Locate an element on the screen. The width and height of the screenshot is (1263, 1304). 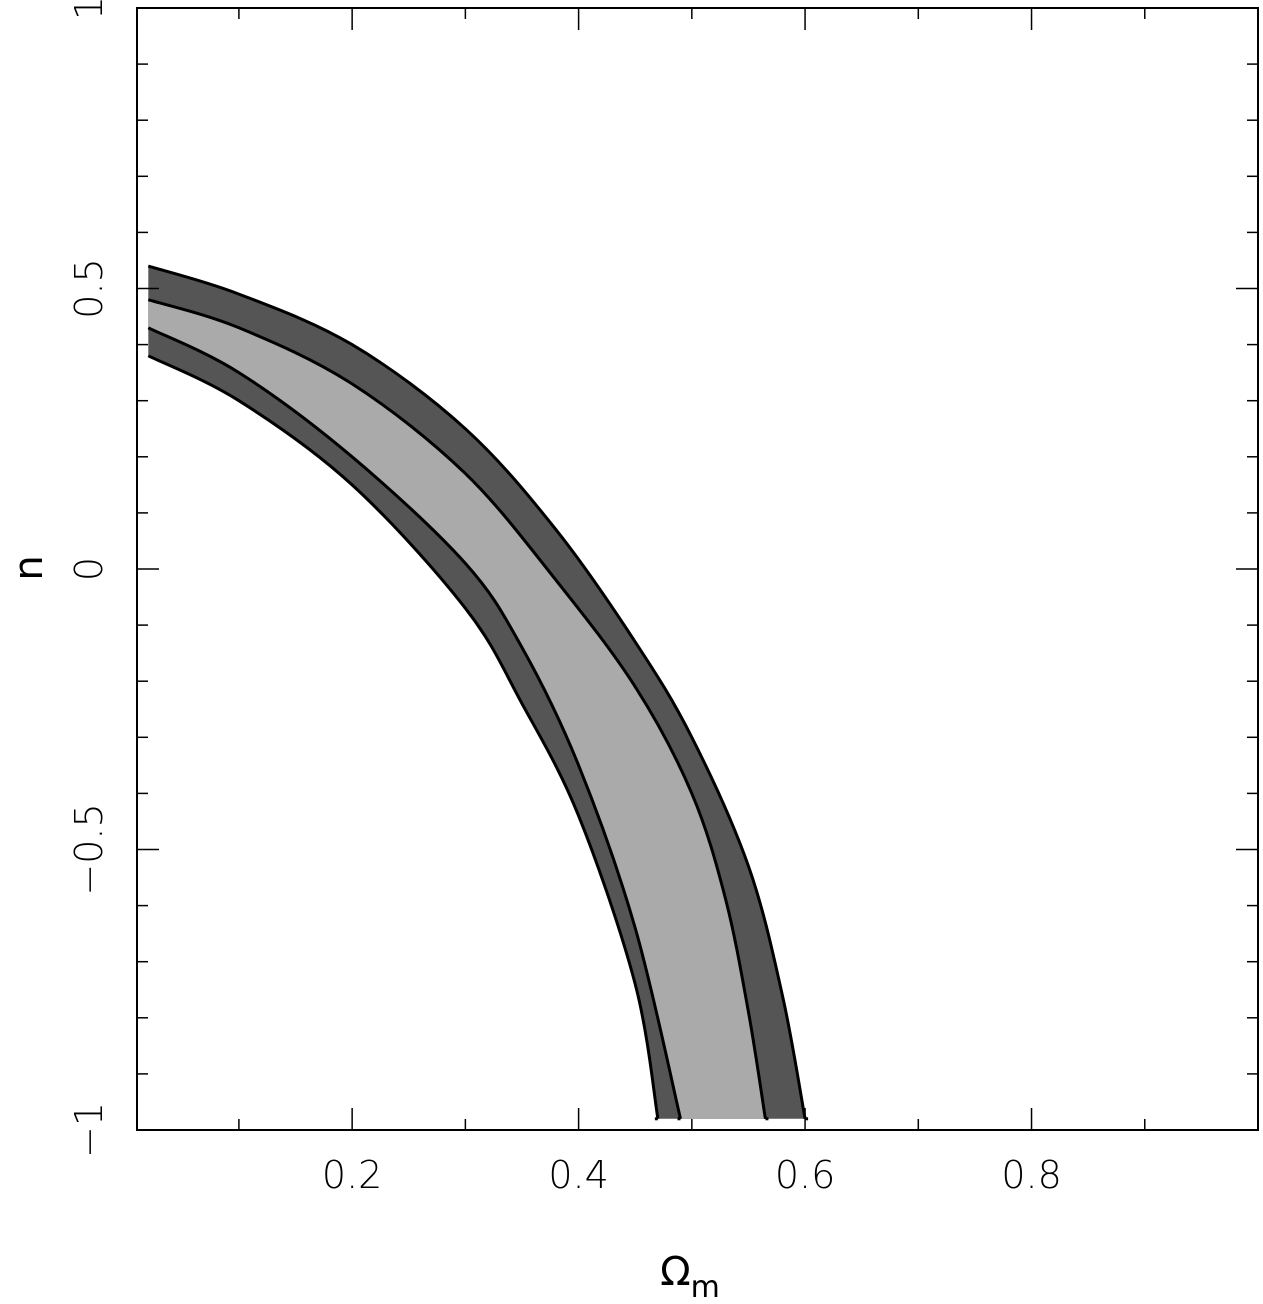
y-tick-label: −1 is located at coordinates (89, 1130).